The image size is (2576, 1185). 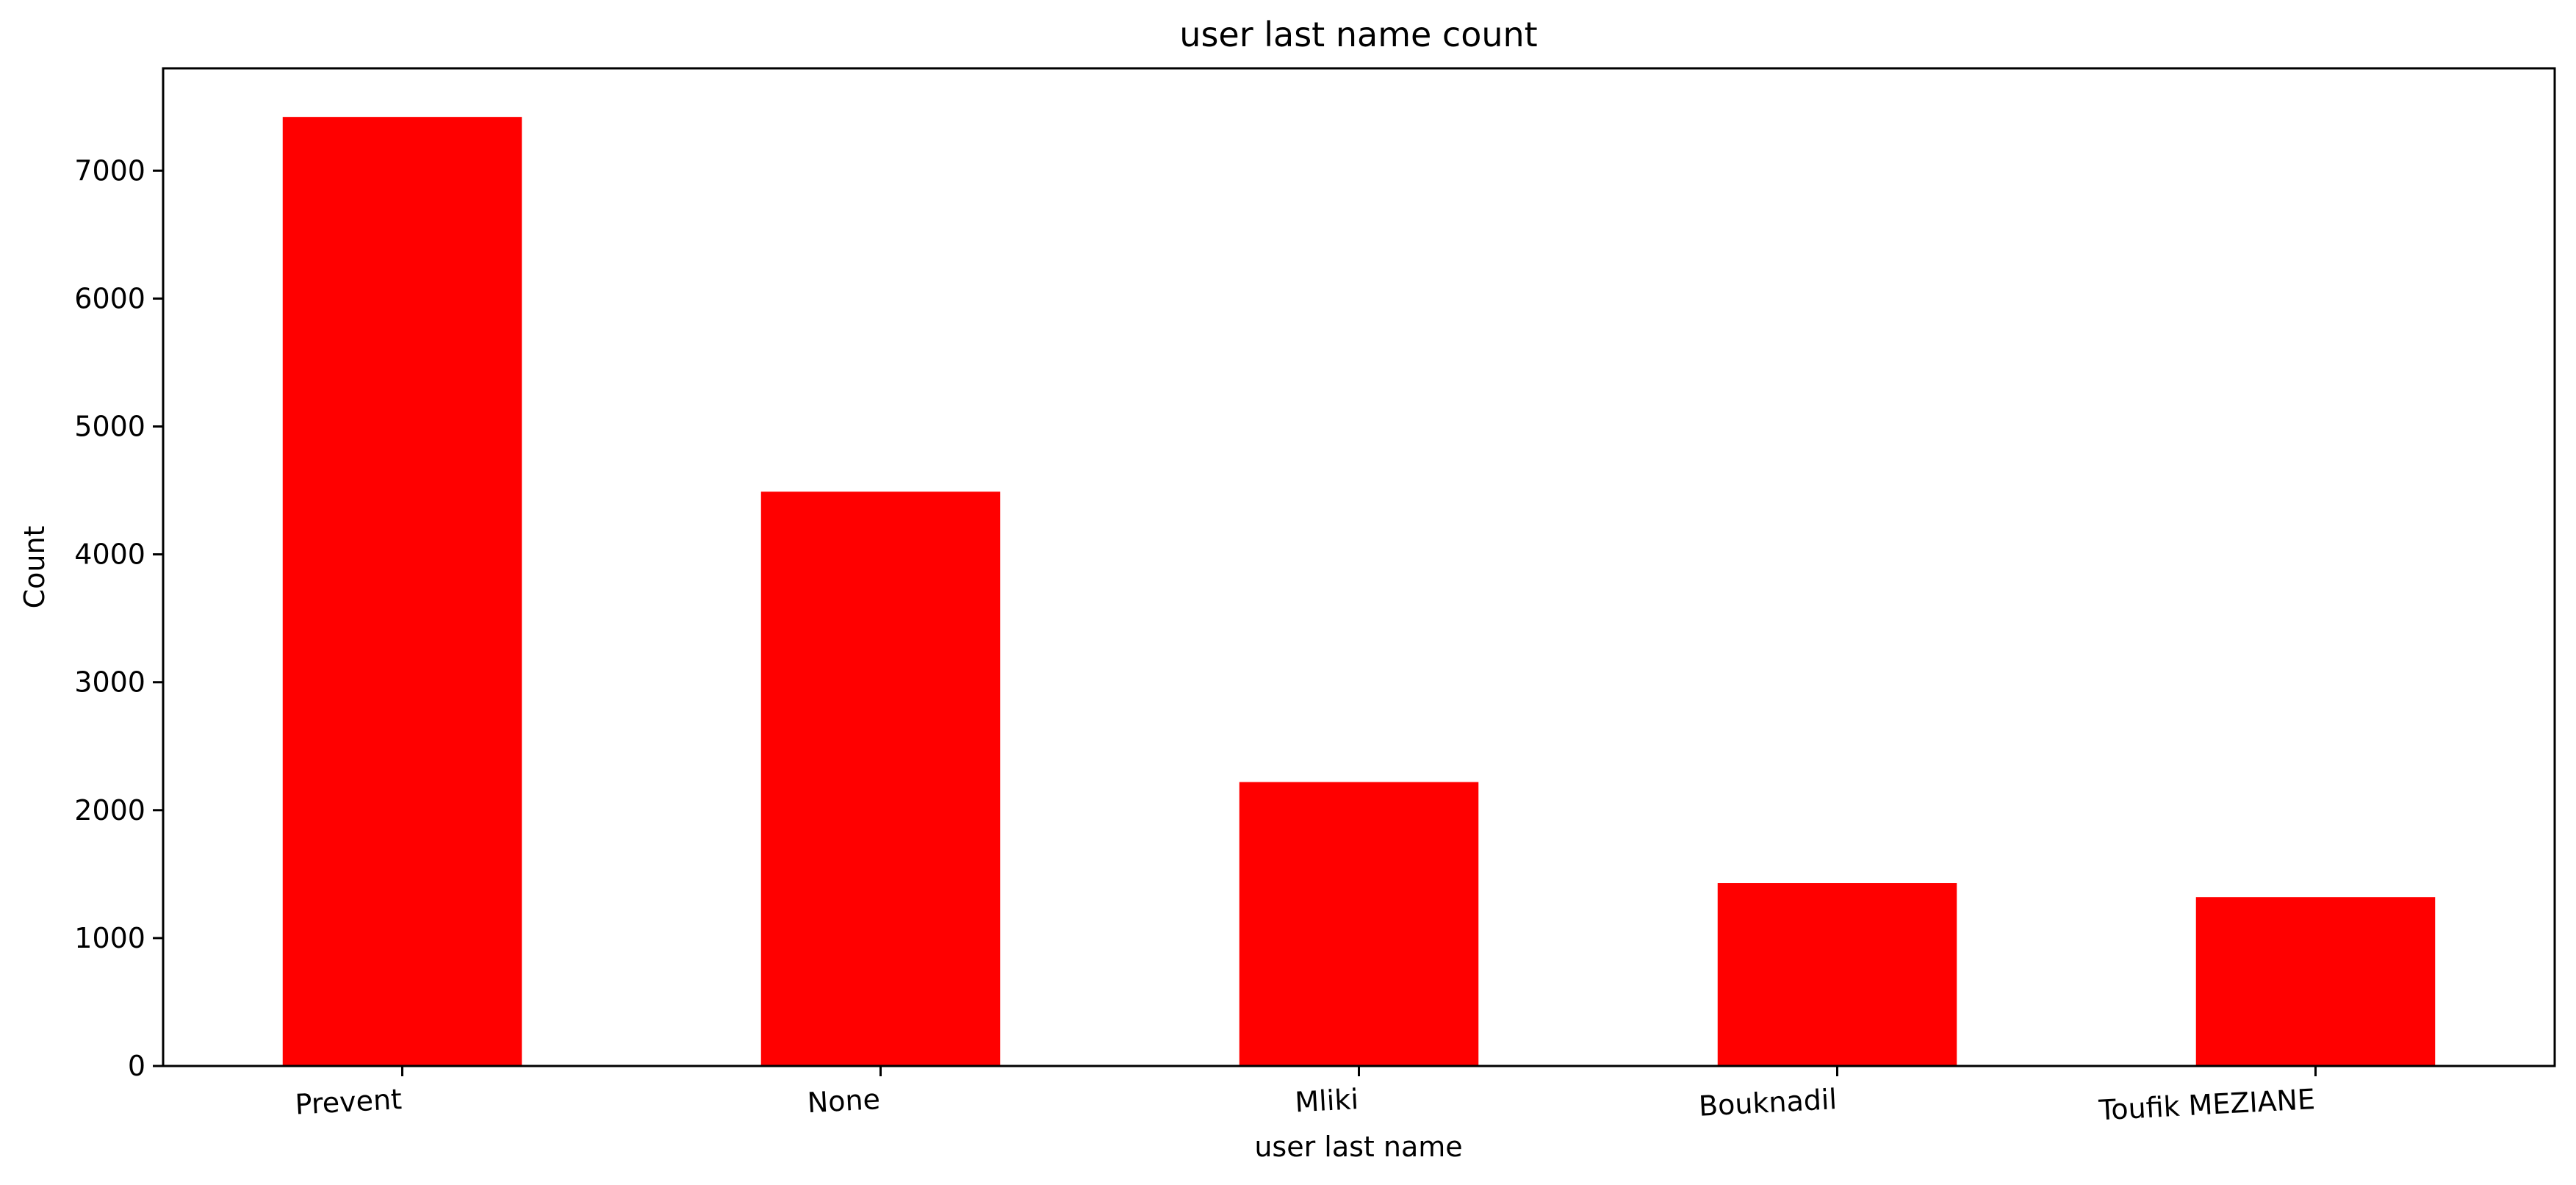 I want to click on y-tick-label: 2000, so click(x=109, y=810).